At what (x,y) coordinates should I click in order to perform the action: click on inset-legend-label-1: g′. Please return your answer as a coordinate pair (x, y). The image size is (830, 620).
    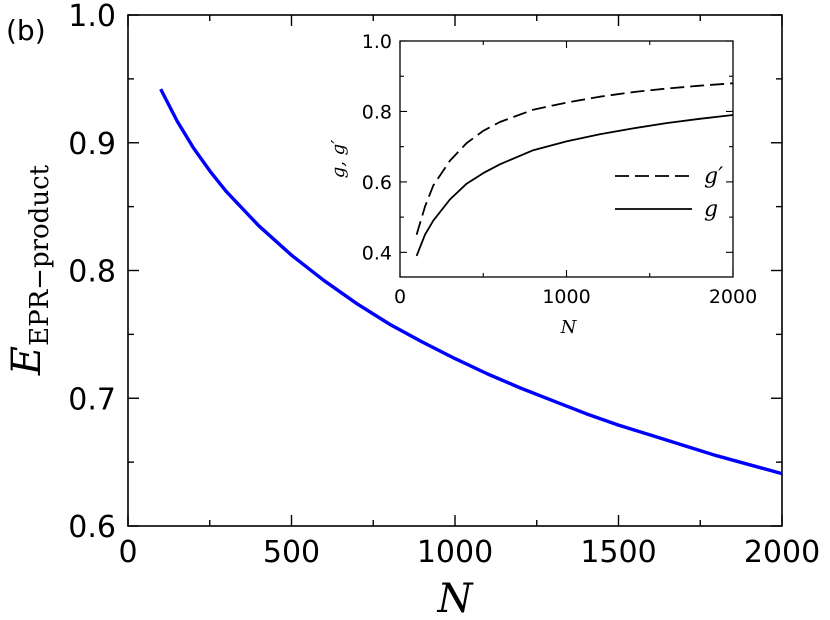
    Looking at the image, I should click on (713, 176).